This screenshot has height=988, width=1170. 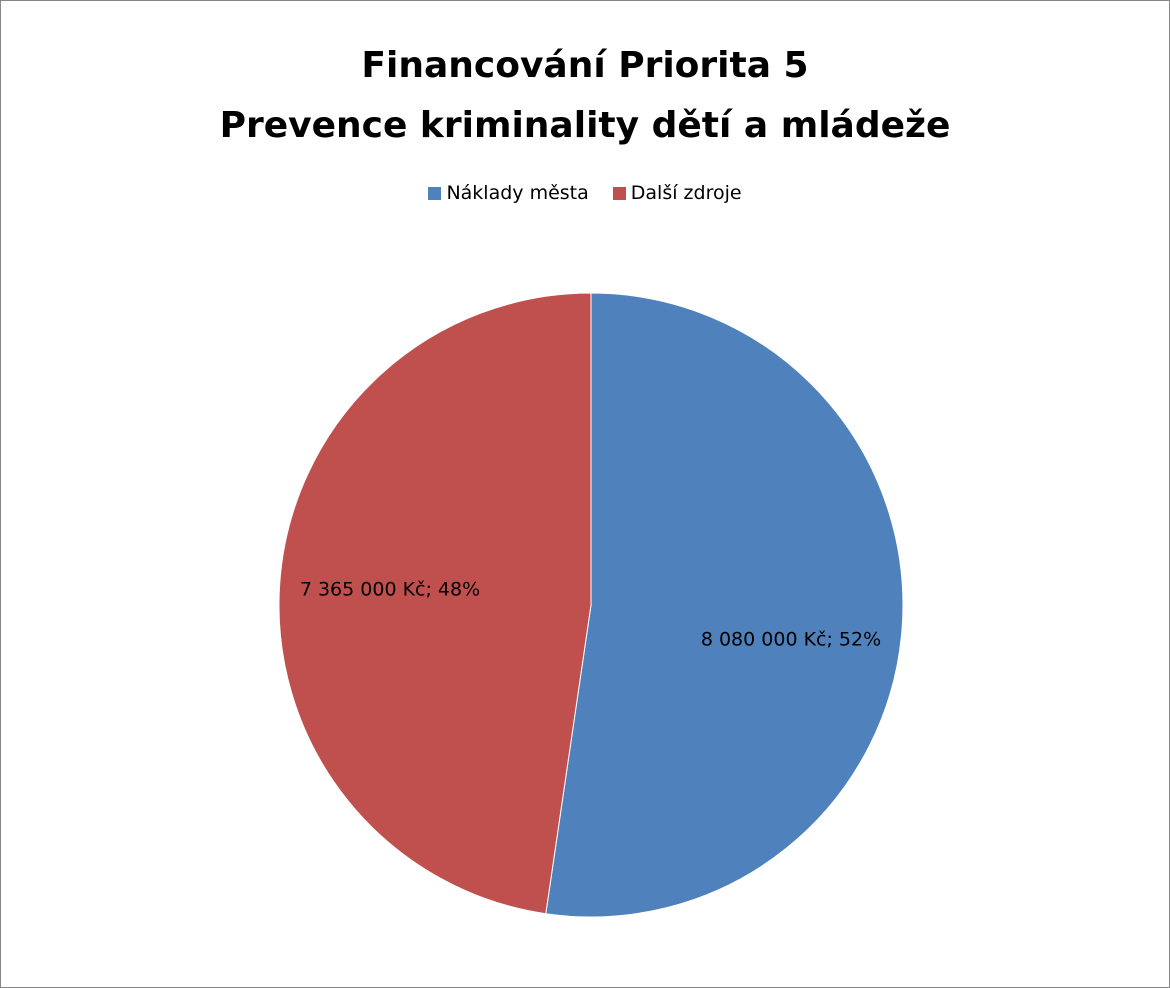 I want to click on chart-legend: Náklady města Další zdroje, so click(x=585, y=193).